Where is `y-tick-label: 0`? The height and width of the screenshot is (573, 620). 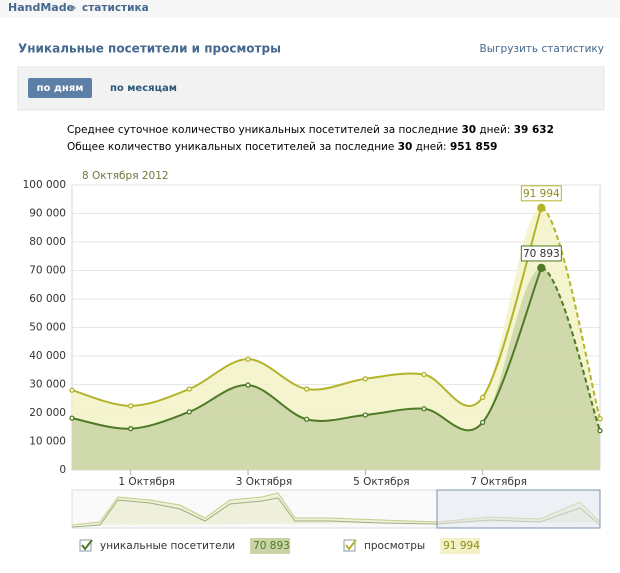
y-tick-label: 0 is located at coordinates (62, 470).